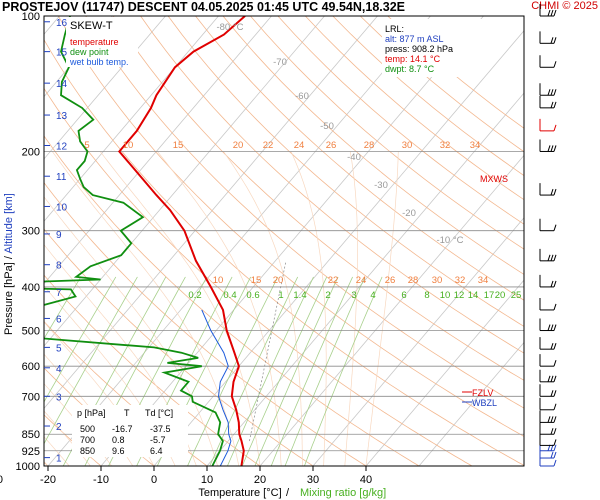 The width and height of the screenshot is (600, 500). I want to click on mixing-ratio-label: 0.4, so click(229, 295).